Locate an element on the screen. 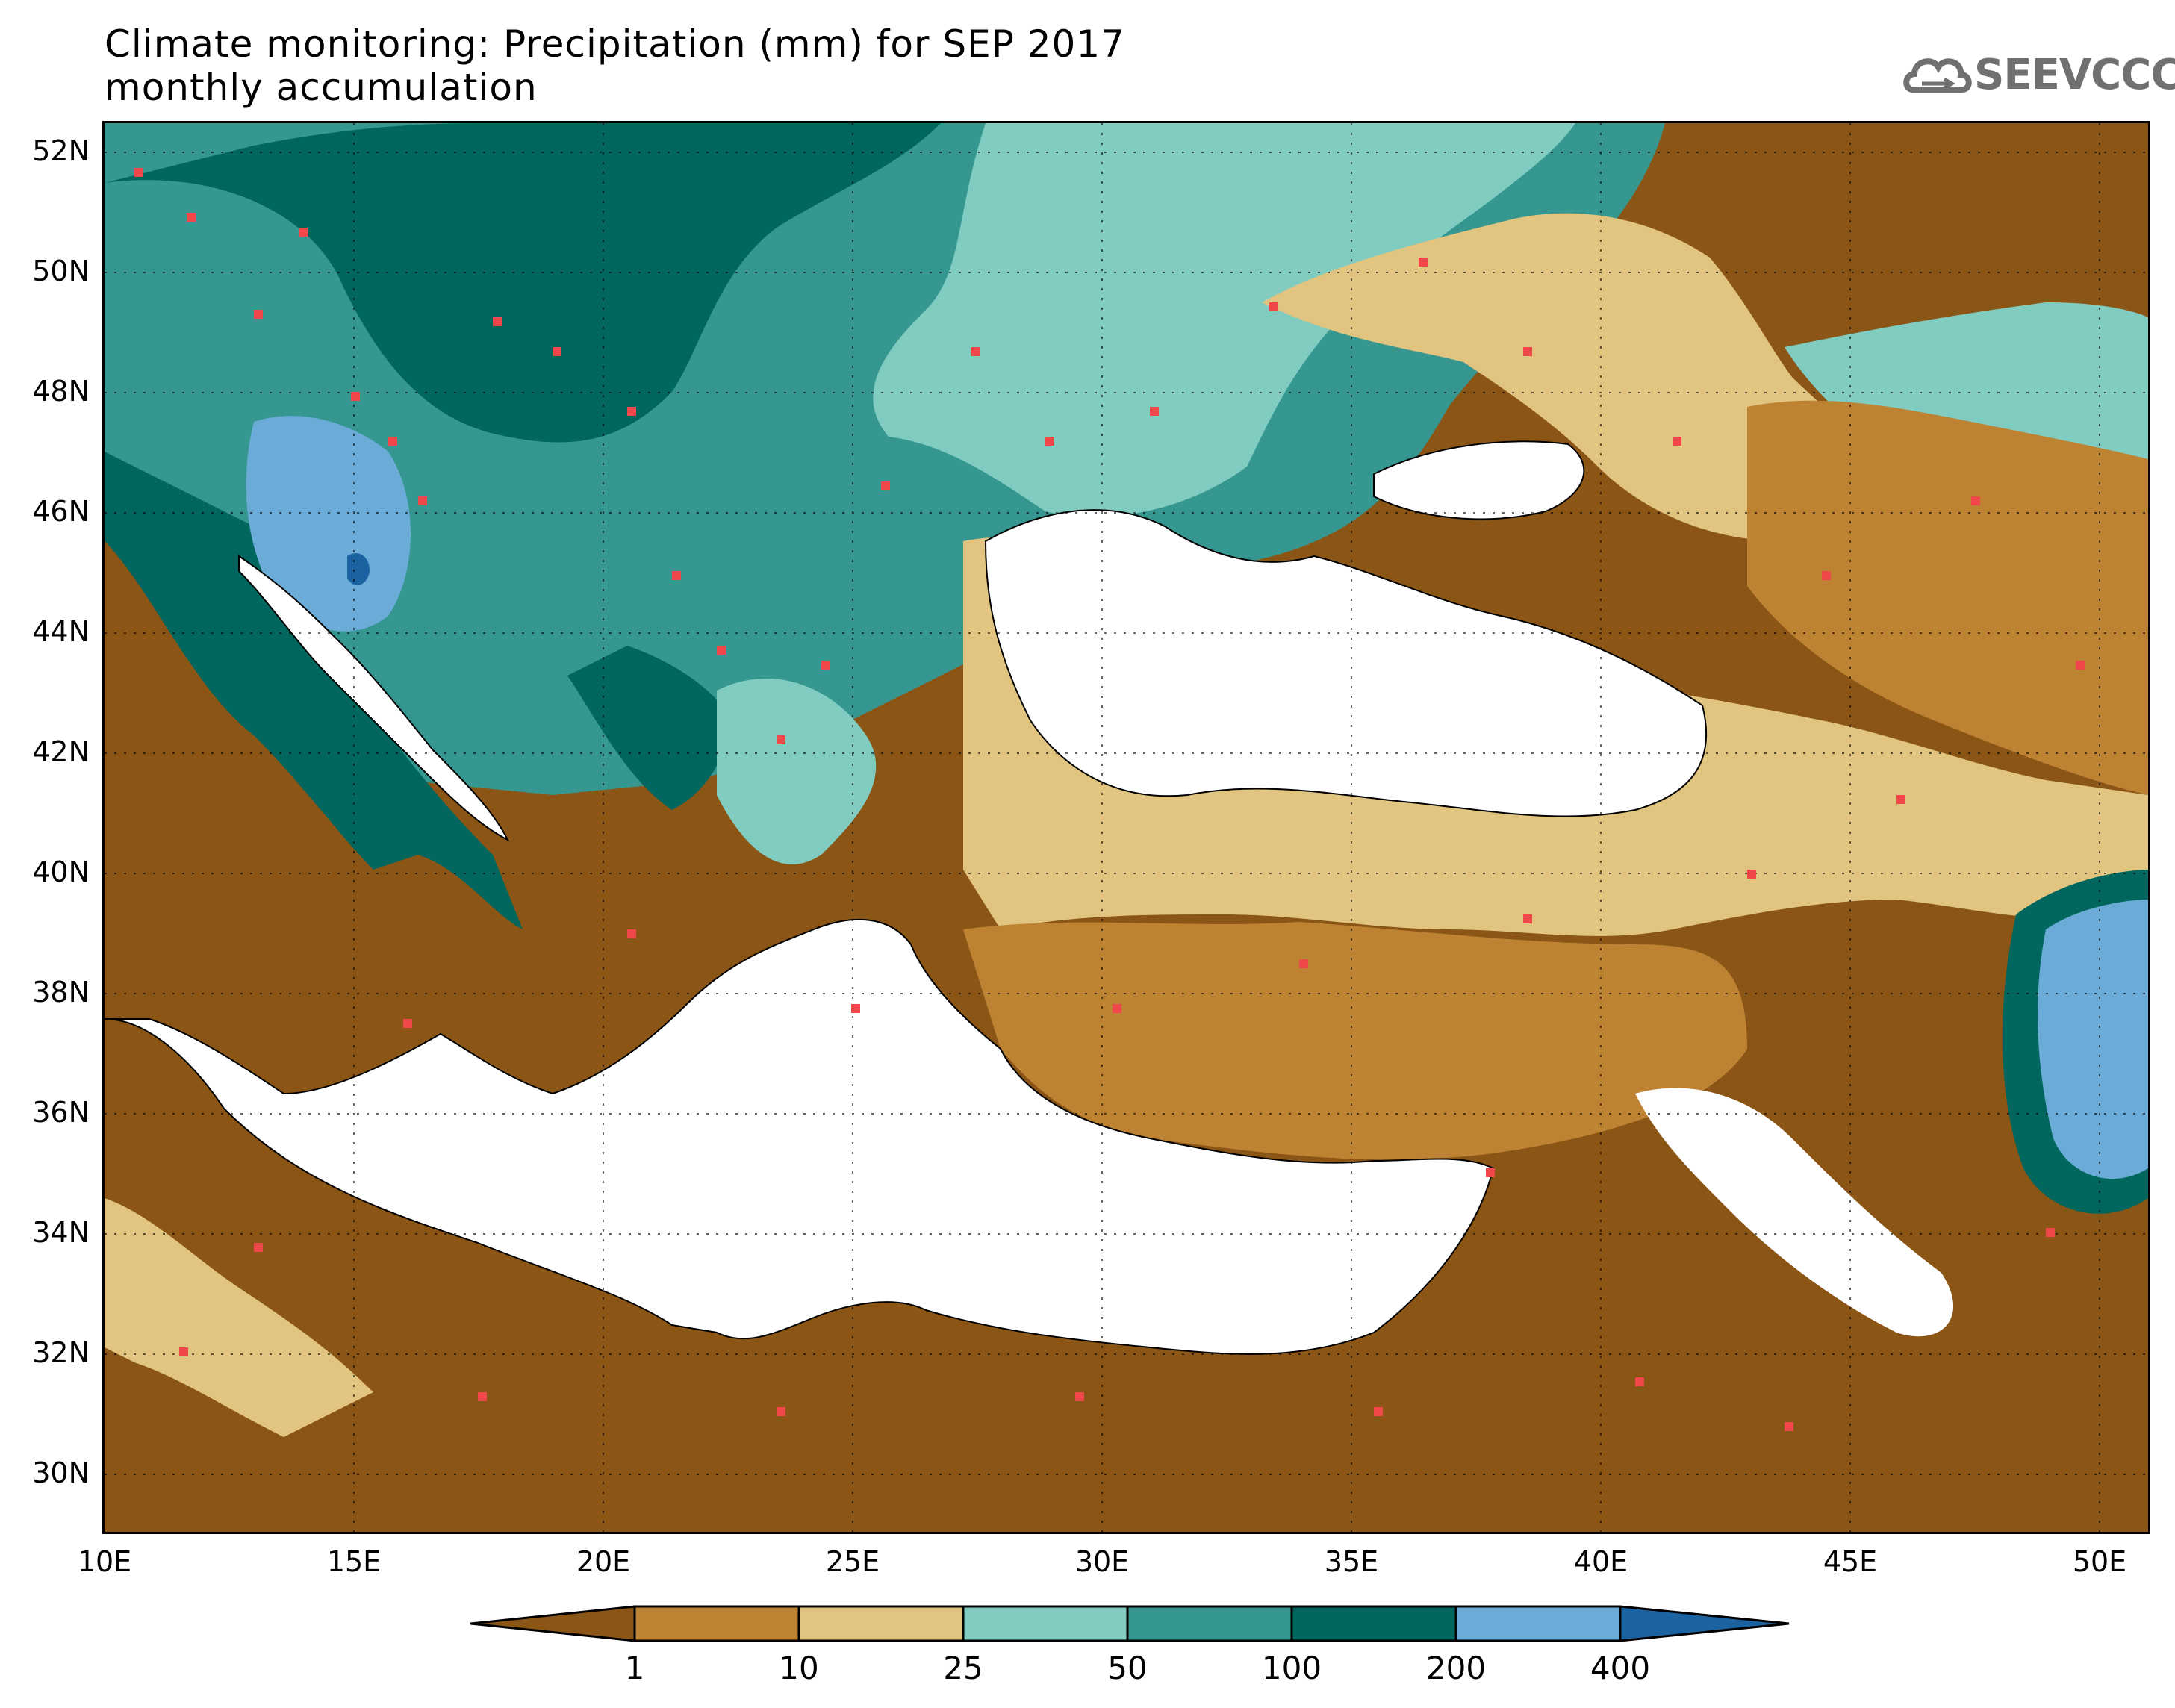 The height and width of the screenshot is (1708, 2175). colorbar is located at coordinates (1131, 1625).